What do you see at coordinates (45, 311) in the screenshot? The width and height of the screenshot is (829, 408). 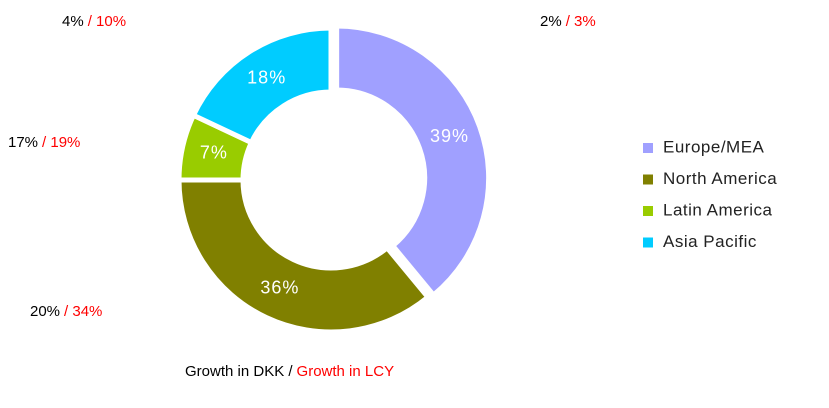 I see `growth-dkk: 20%` at bounding box center [45, 311].